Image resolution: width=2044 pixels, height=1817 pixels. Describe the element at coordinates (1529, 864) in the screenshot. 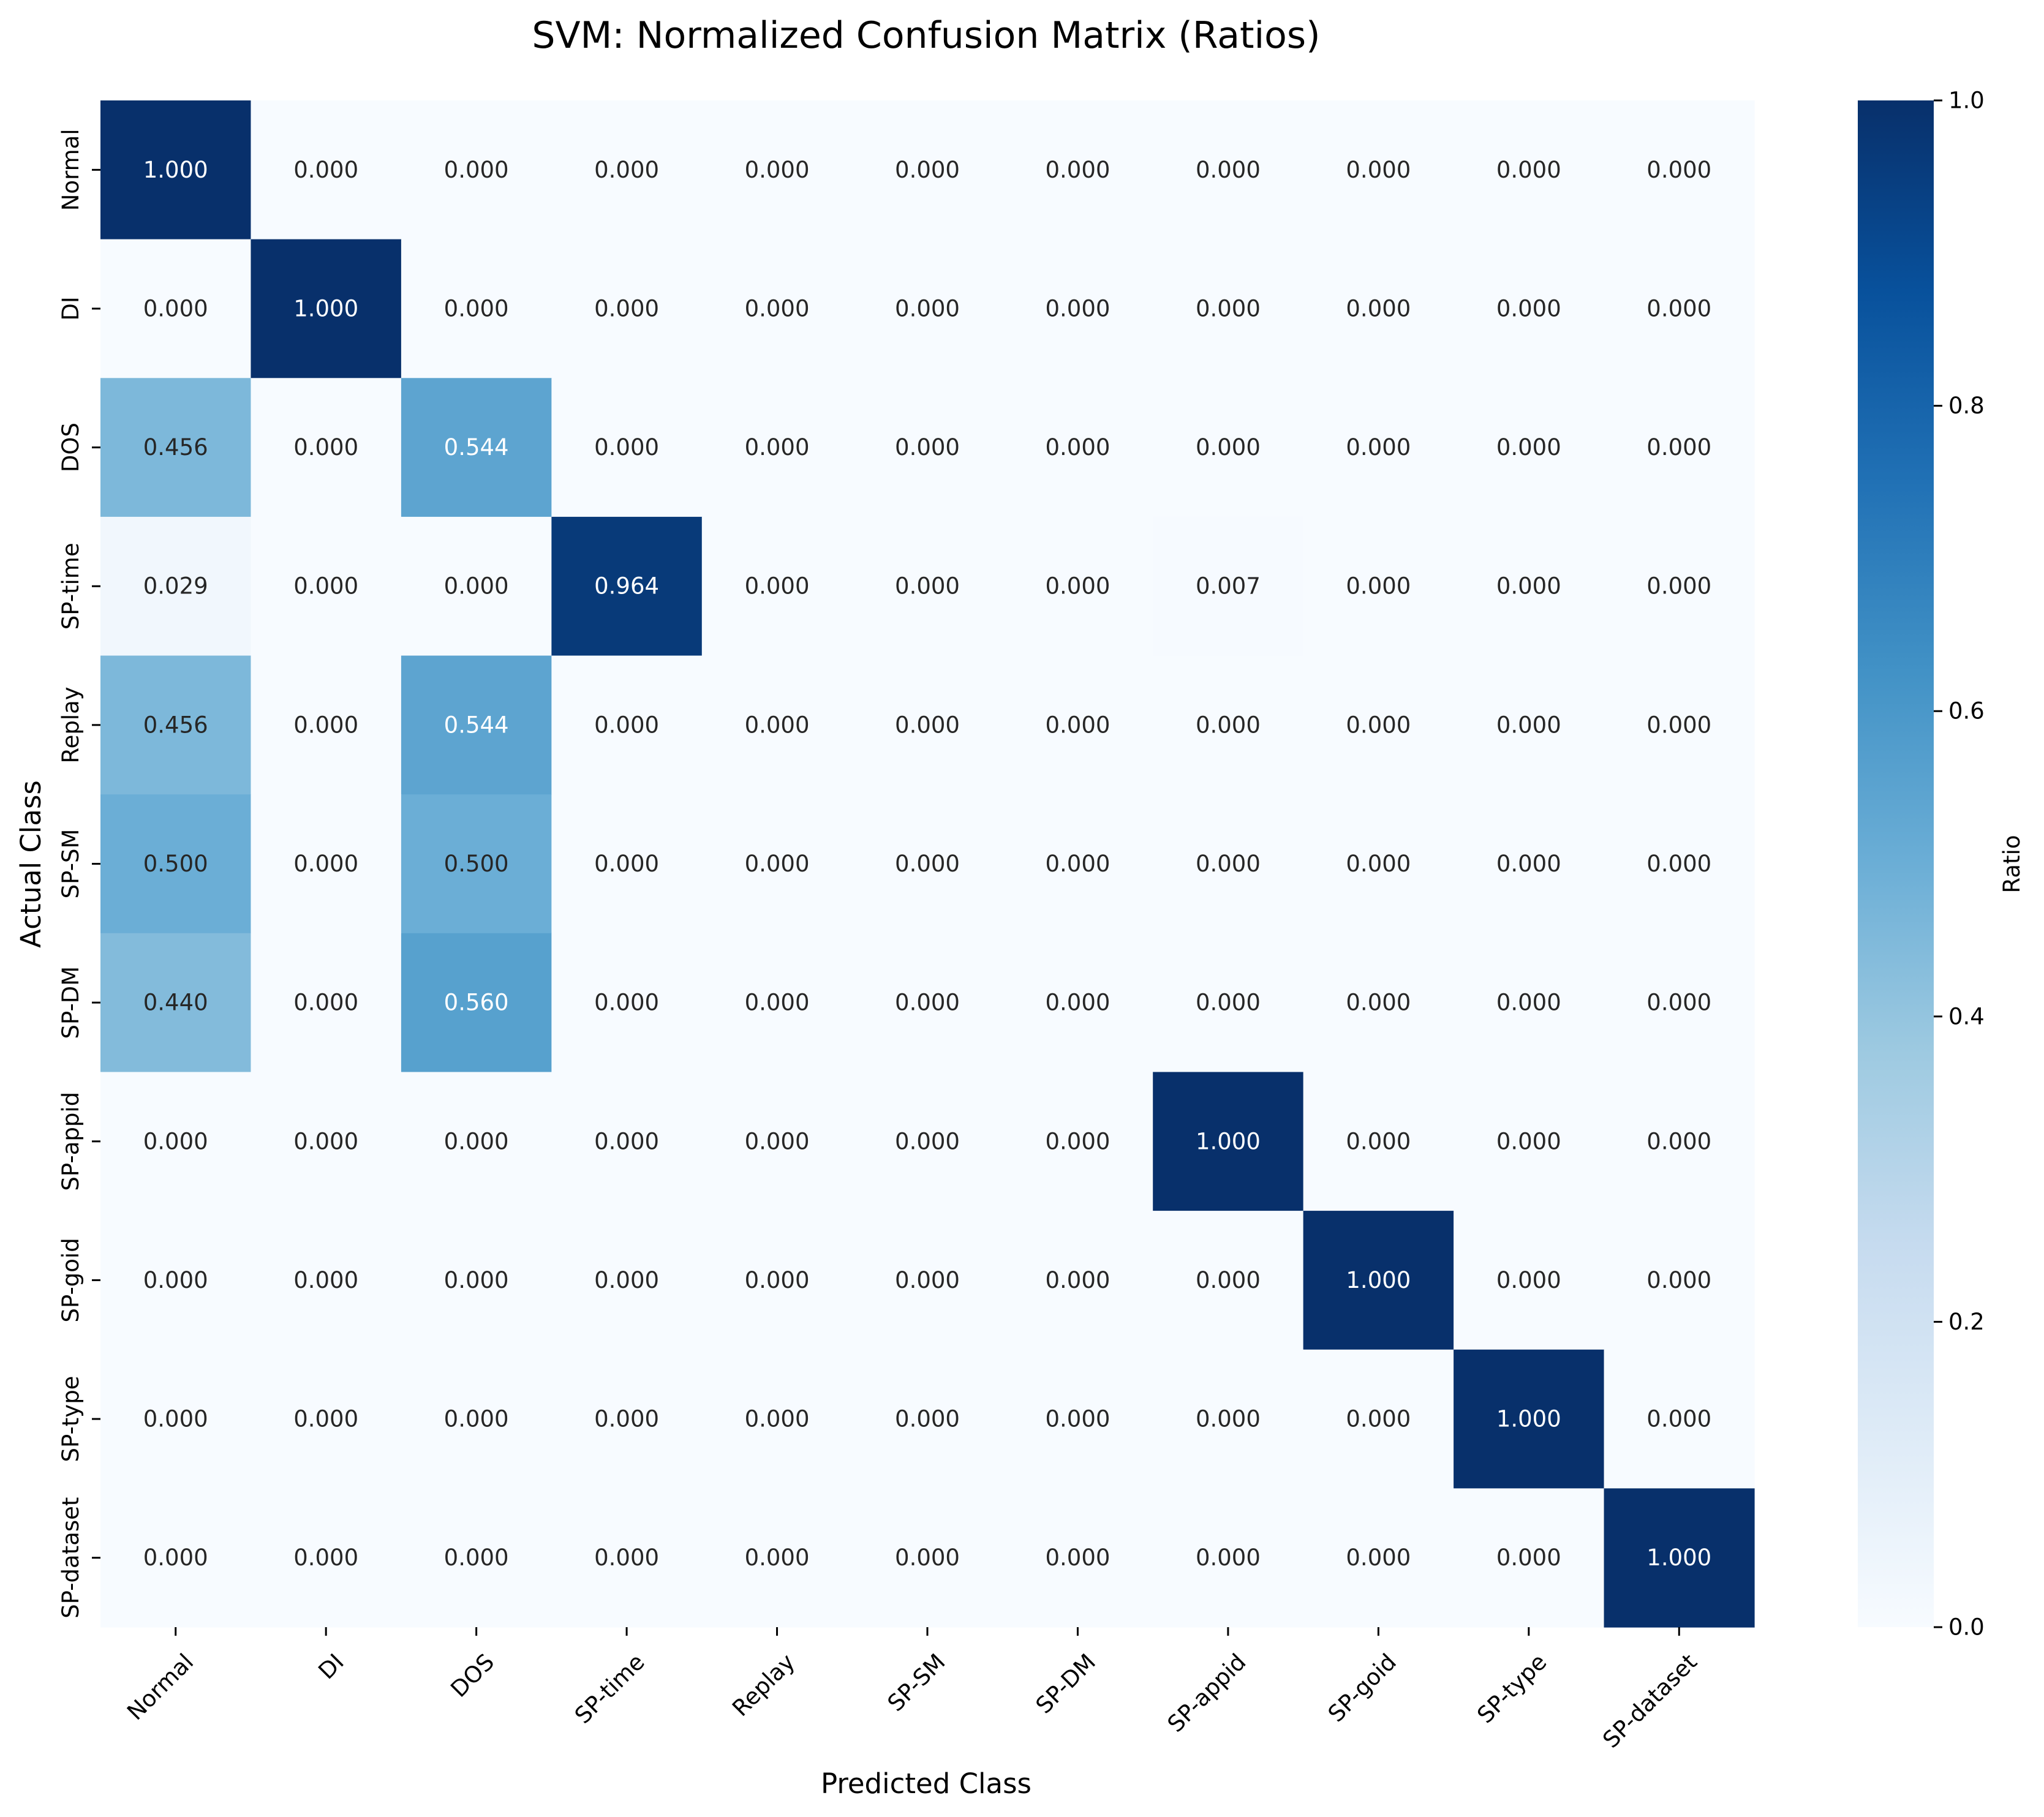

I see `heatmap-cell-sp-sm-sp-type` at that location.